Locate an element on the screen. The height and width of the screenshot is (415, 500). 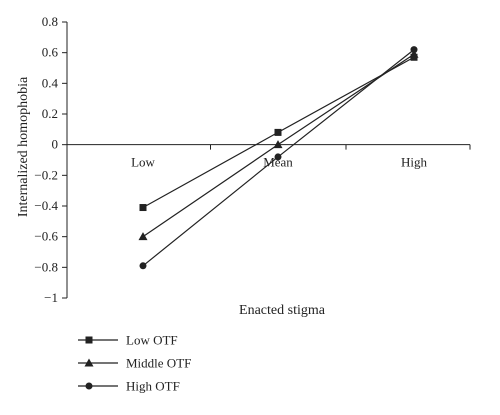
y-tick-label: −0.8 is located at coordinates (46, 266).